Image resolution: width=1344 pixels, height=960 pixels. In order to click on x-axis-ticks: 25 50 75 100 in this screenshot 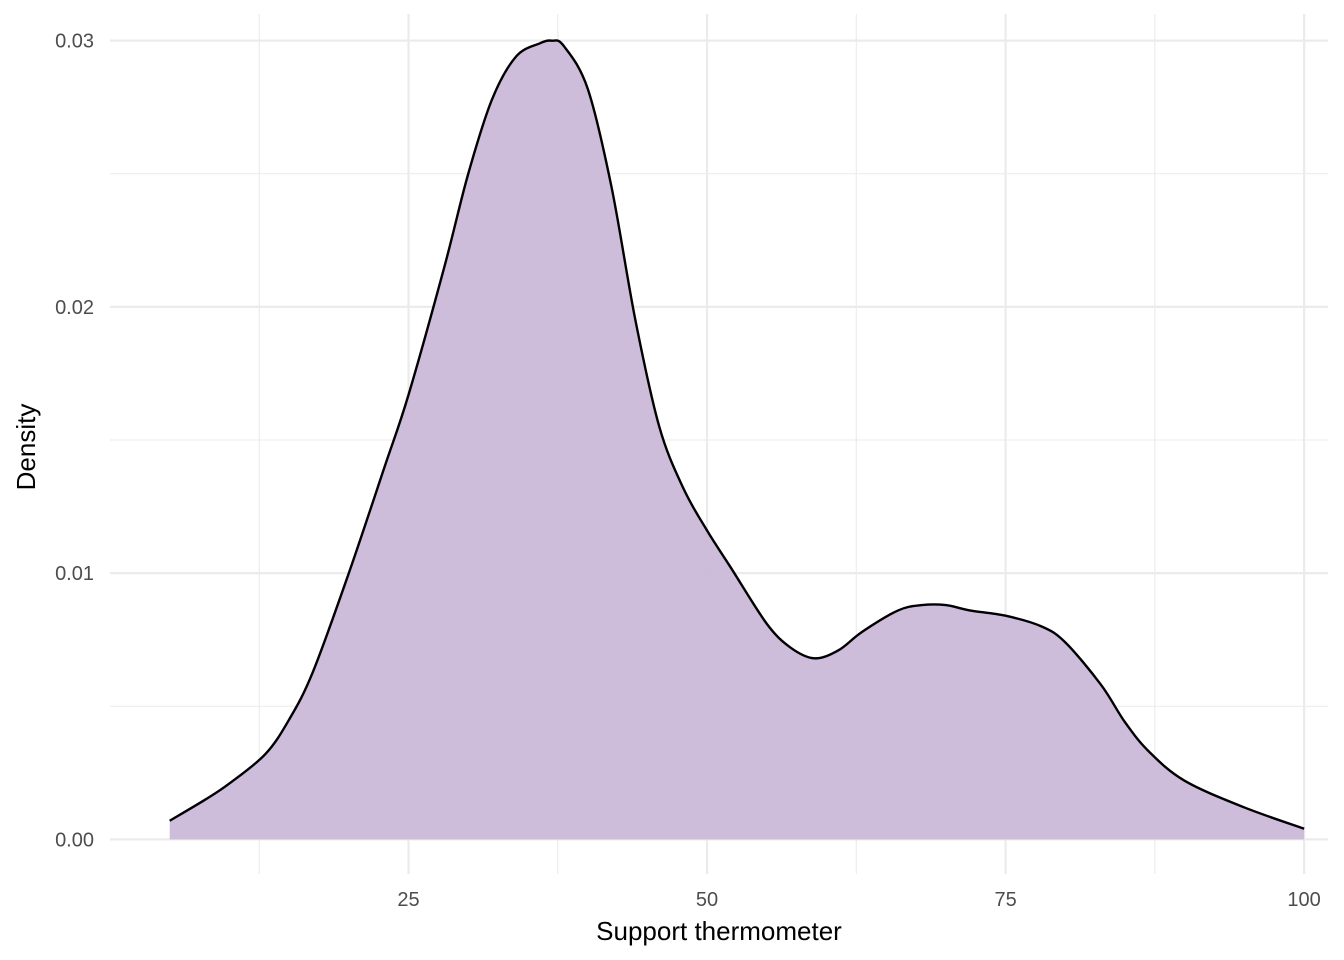, I will do `click(858, 900)`.